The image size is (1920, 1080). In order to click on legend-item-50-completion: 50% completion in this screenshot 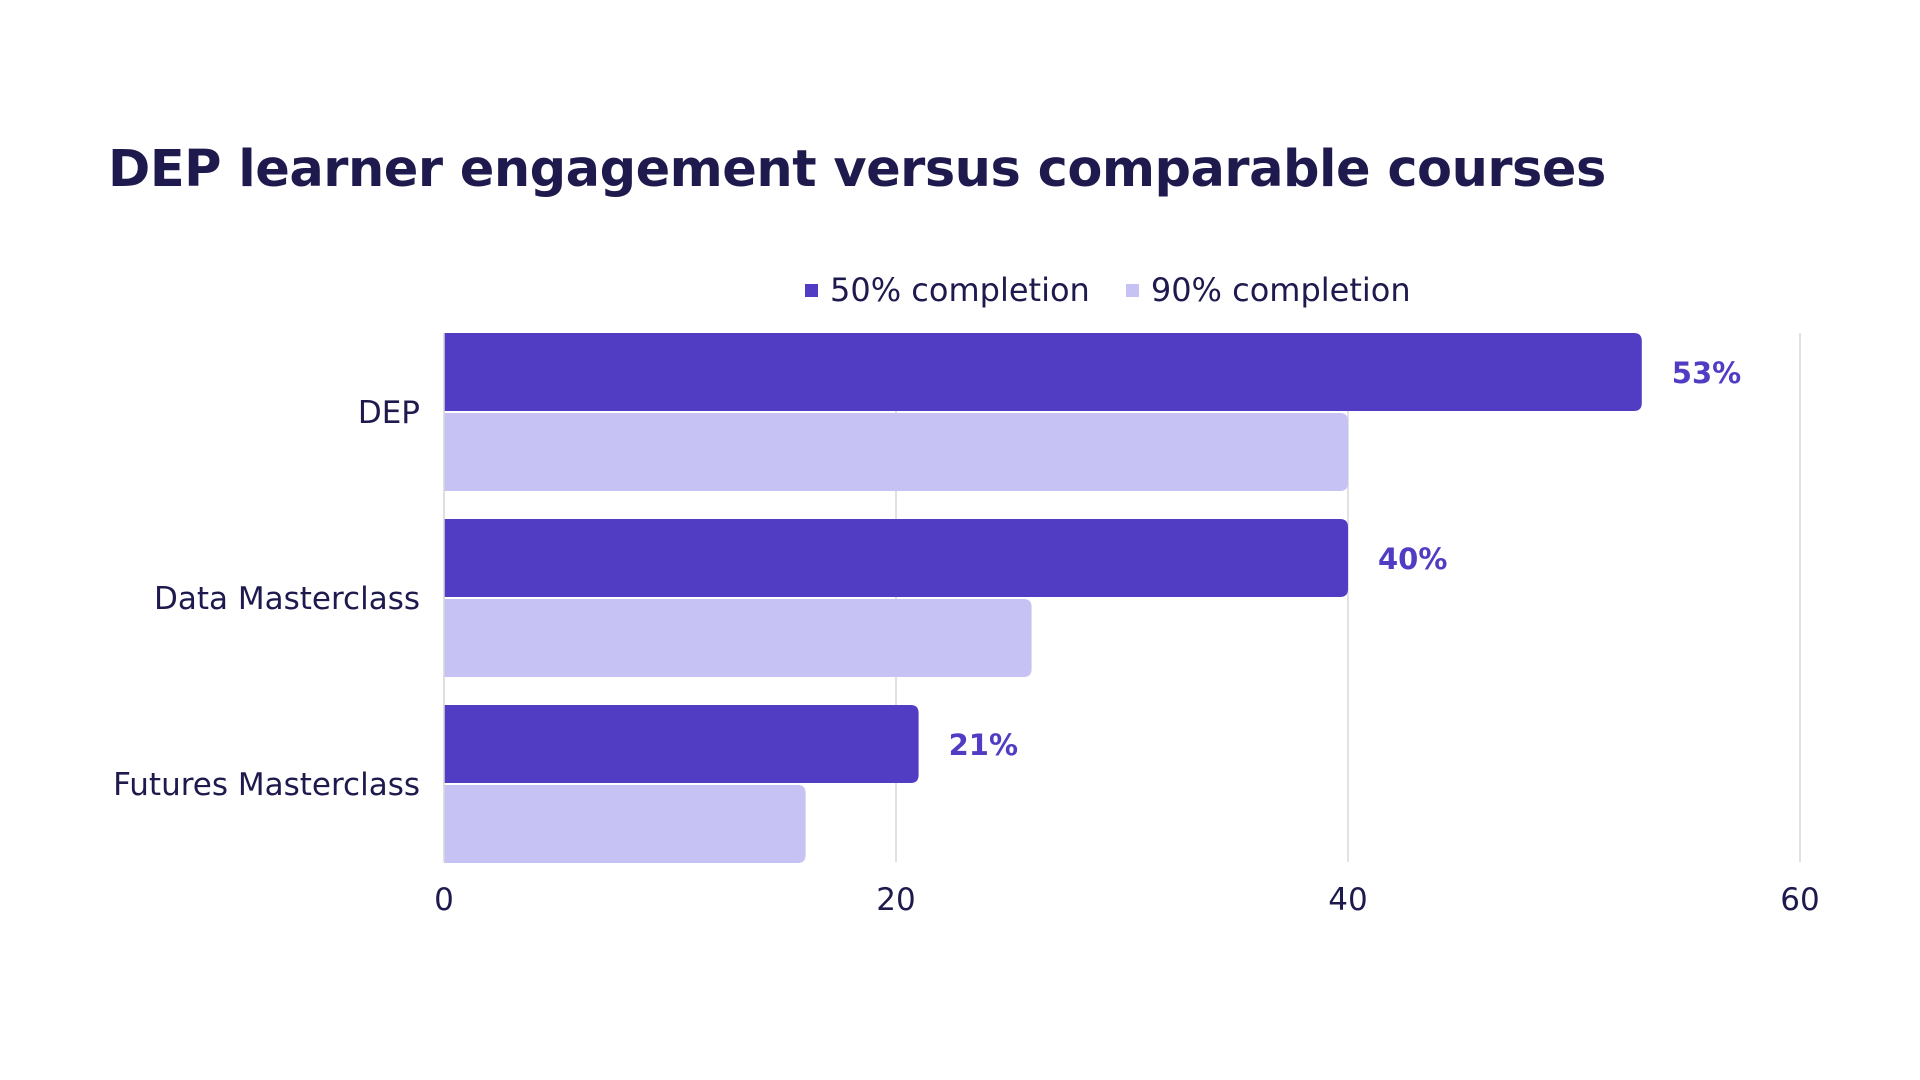, I will do `click(947, 290)`.